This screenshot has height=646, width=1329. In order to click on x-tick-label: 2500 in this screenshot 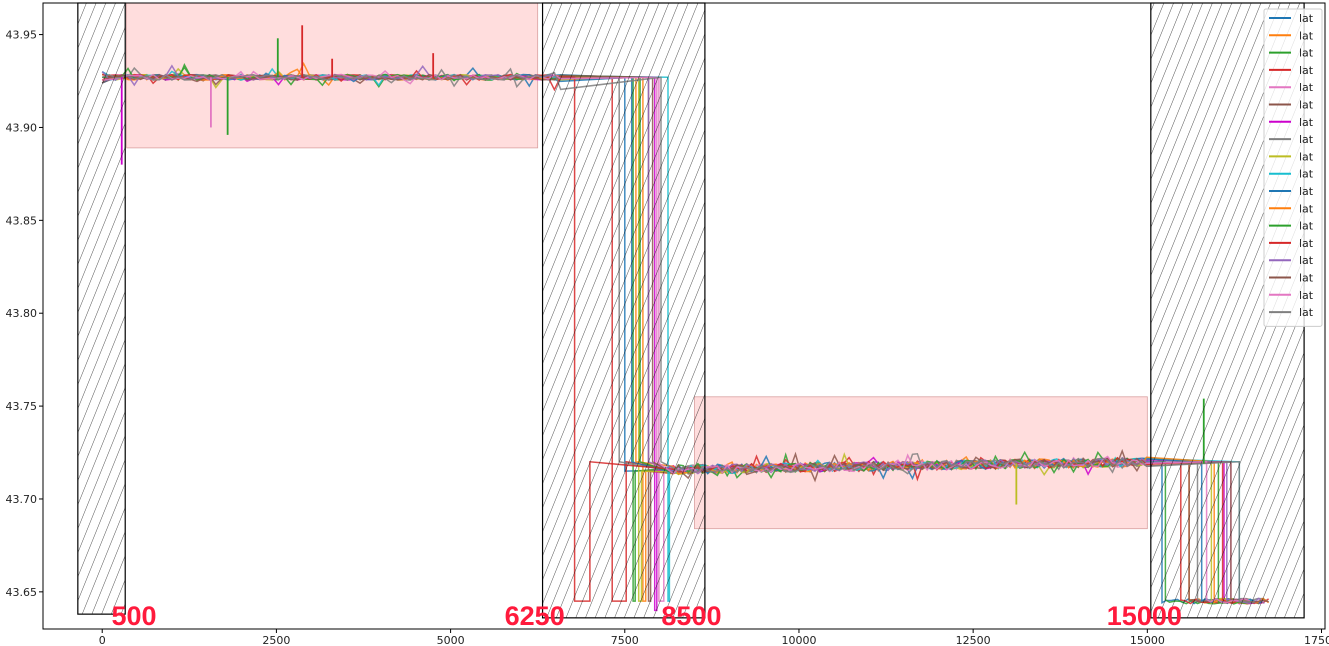, I will do `click(276, 640)`.